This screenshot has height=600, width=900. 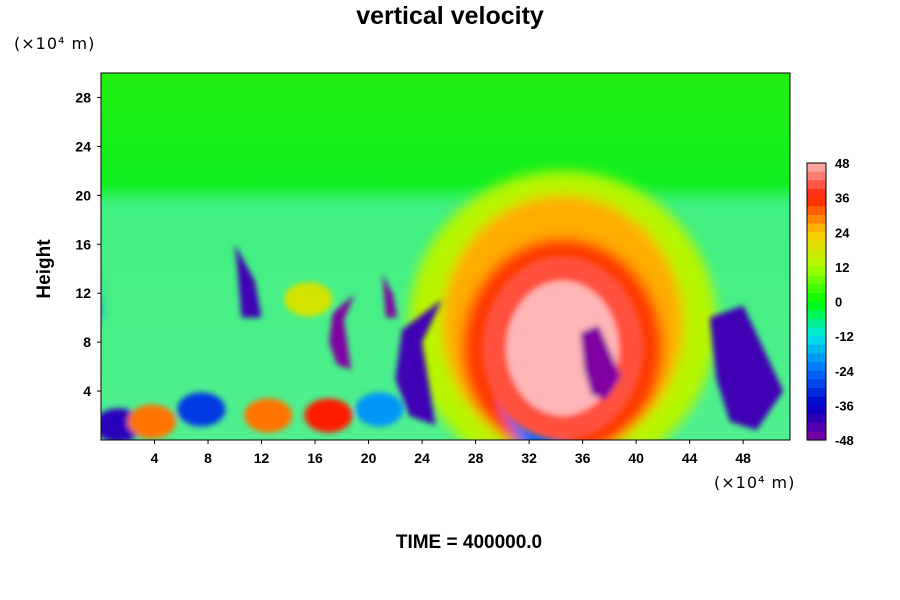 What do you see at coordinates (844, 336) in the screenshot?
I see `colorbar-label: -12` at bounding box center [844, 336].